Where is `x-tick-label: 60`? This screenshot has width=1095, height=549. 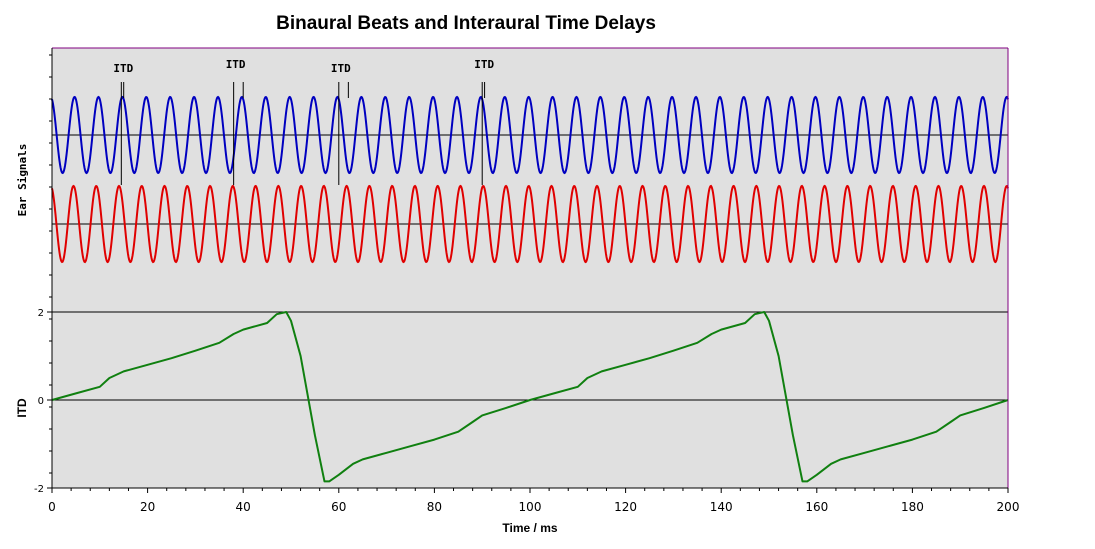
x-tick-label: 60 is located at coordinates (338, 507).